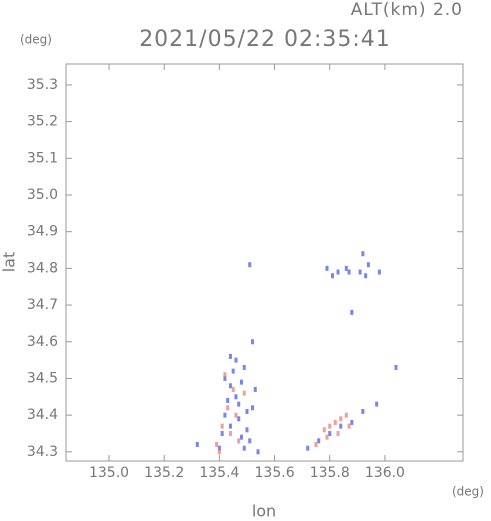 This screenshot has width=491, height=521. I want to click on y-tick-label: 34.4, so click(42, 415).